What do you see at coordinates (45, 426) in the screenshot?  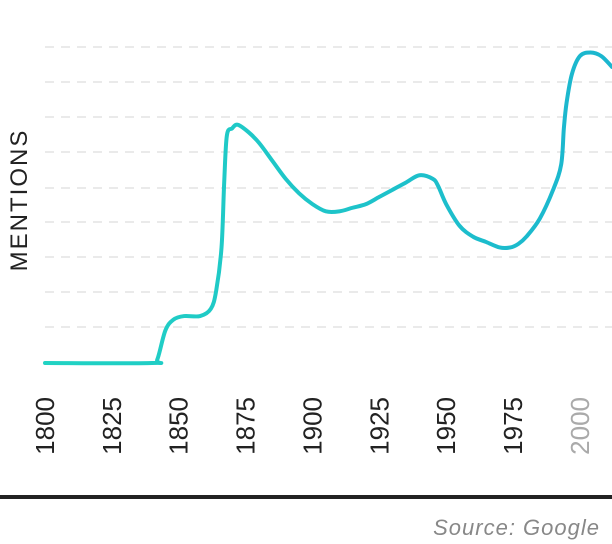 I see `x-tick-label: 1800` at bounding box center [45, 426].